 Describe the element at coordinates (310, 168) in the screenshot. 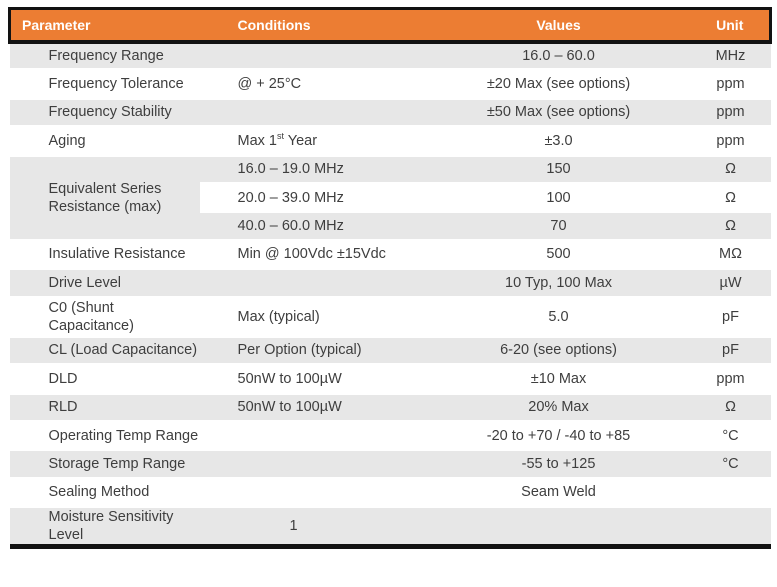

I see `conditions-cell: 16.0 – 19.0 MHz` at that location.